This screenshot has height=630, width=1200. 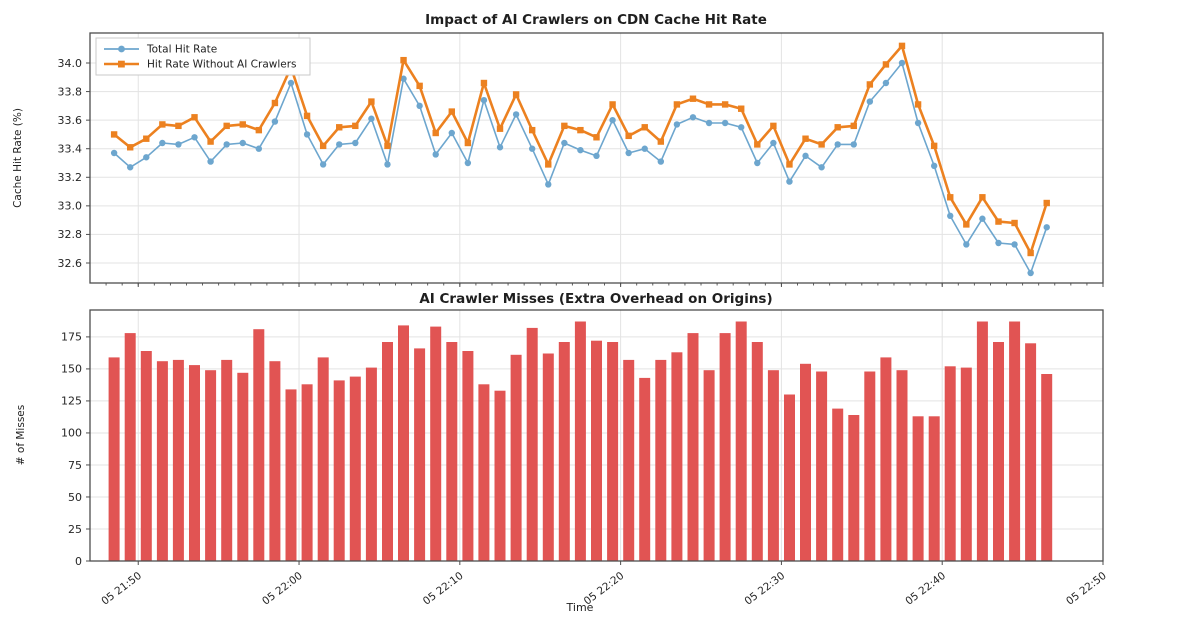 I want to click on xtick-label: 05 21:50, so click(x=121, y=589).